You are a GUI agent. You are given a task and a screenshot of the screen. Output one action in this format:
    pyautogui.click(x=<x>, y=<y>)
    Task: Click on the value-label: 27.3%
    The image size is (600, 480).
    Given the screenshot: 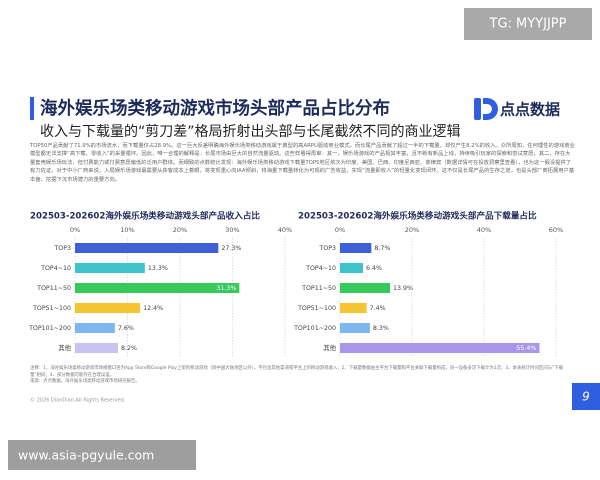 What is the action you would take?
    pyautogui.click(x=231, y=248)
    